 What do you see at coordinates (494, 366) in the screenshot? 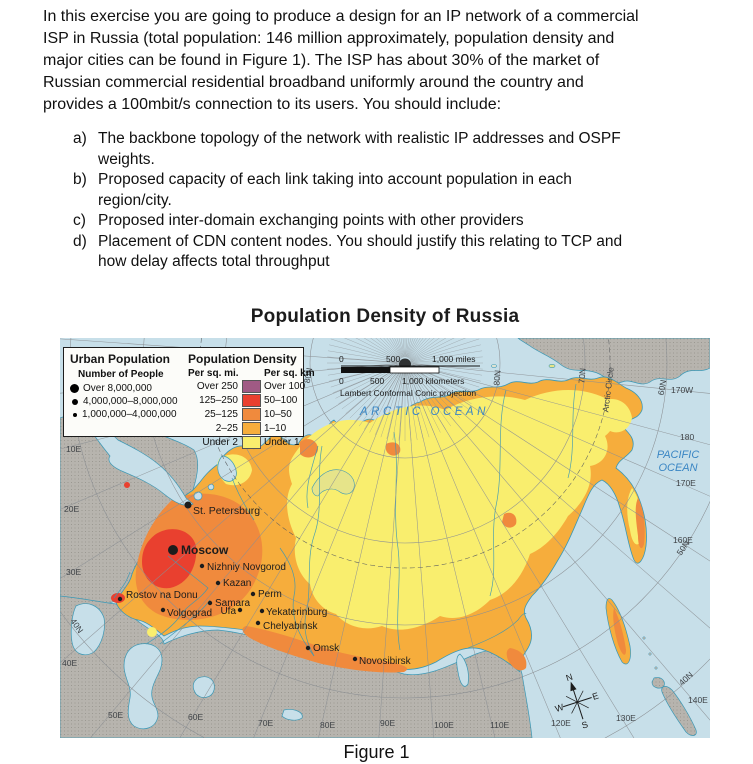
I see `new-siberian-islet` at bounding box center [494, 366].